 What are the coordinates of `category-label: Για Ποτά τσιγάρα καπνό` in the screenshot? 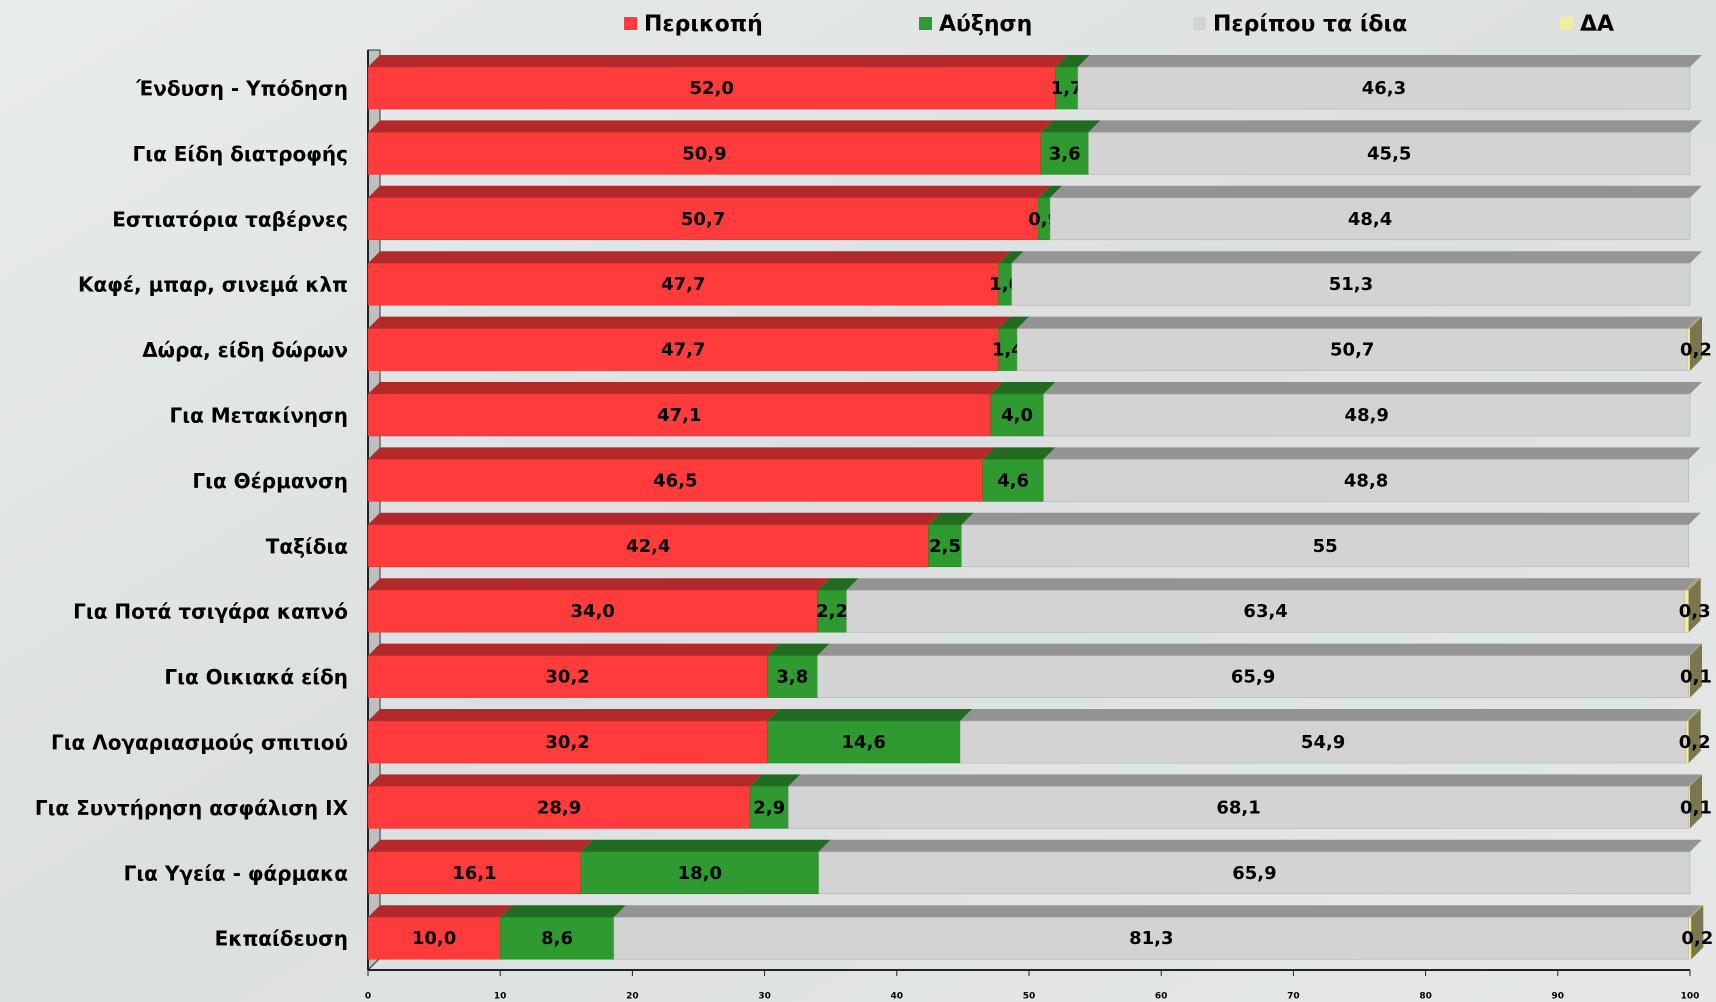 It's located at (210, 612).